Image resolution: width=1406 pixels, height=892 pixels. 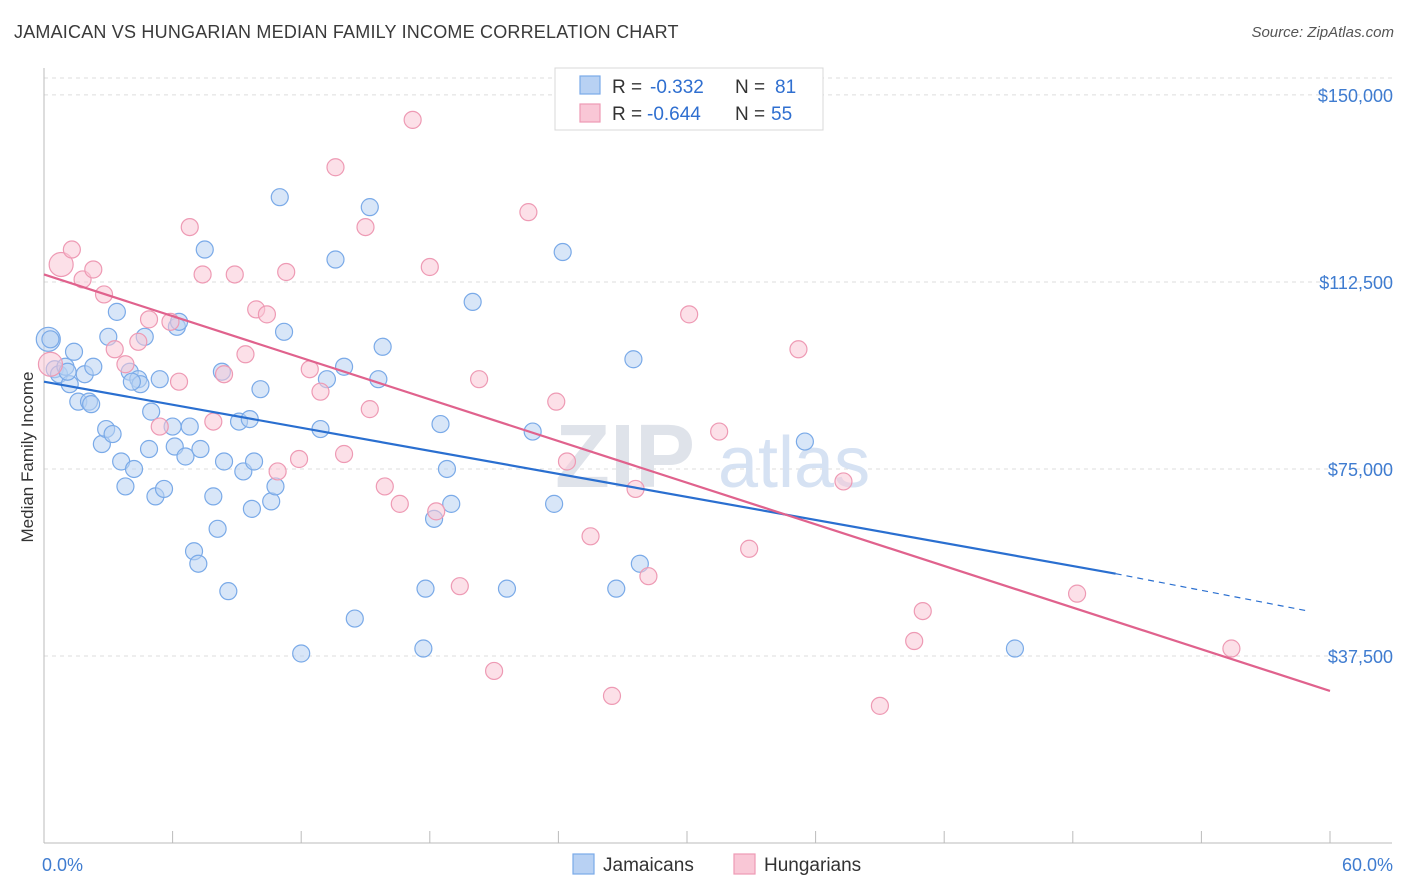 I want to click on x-tick-label: 0.0%, so click(x=62, y=865).